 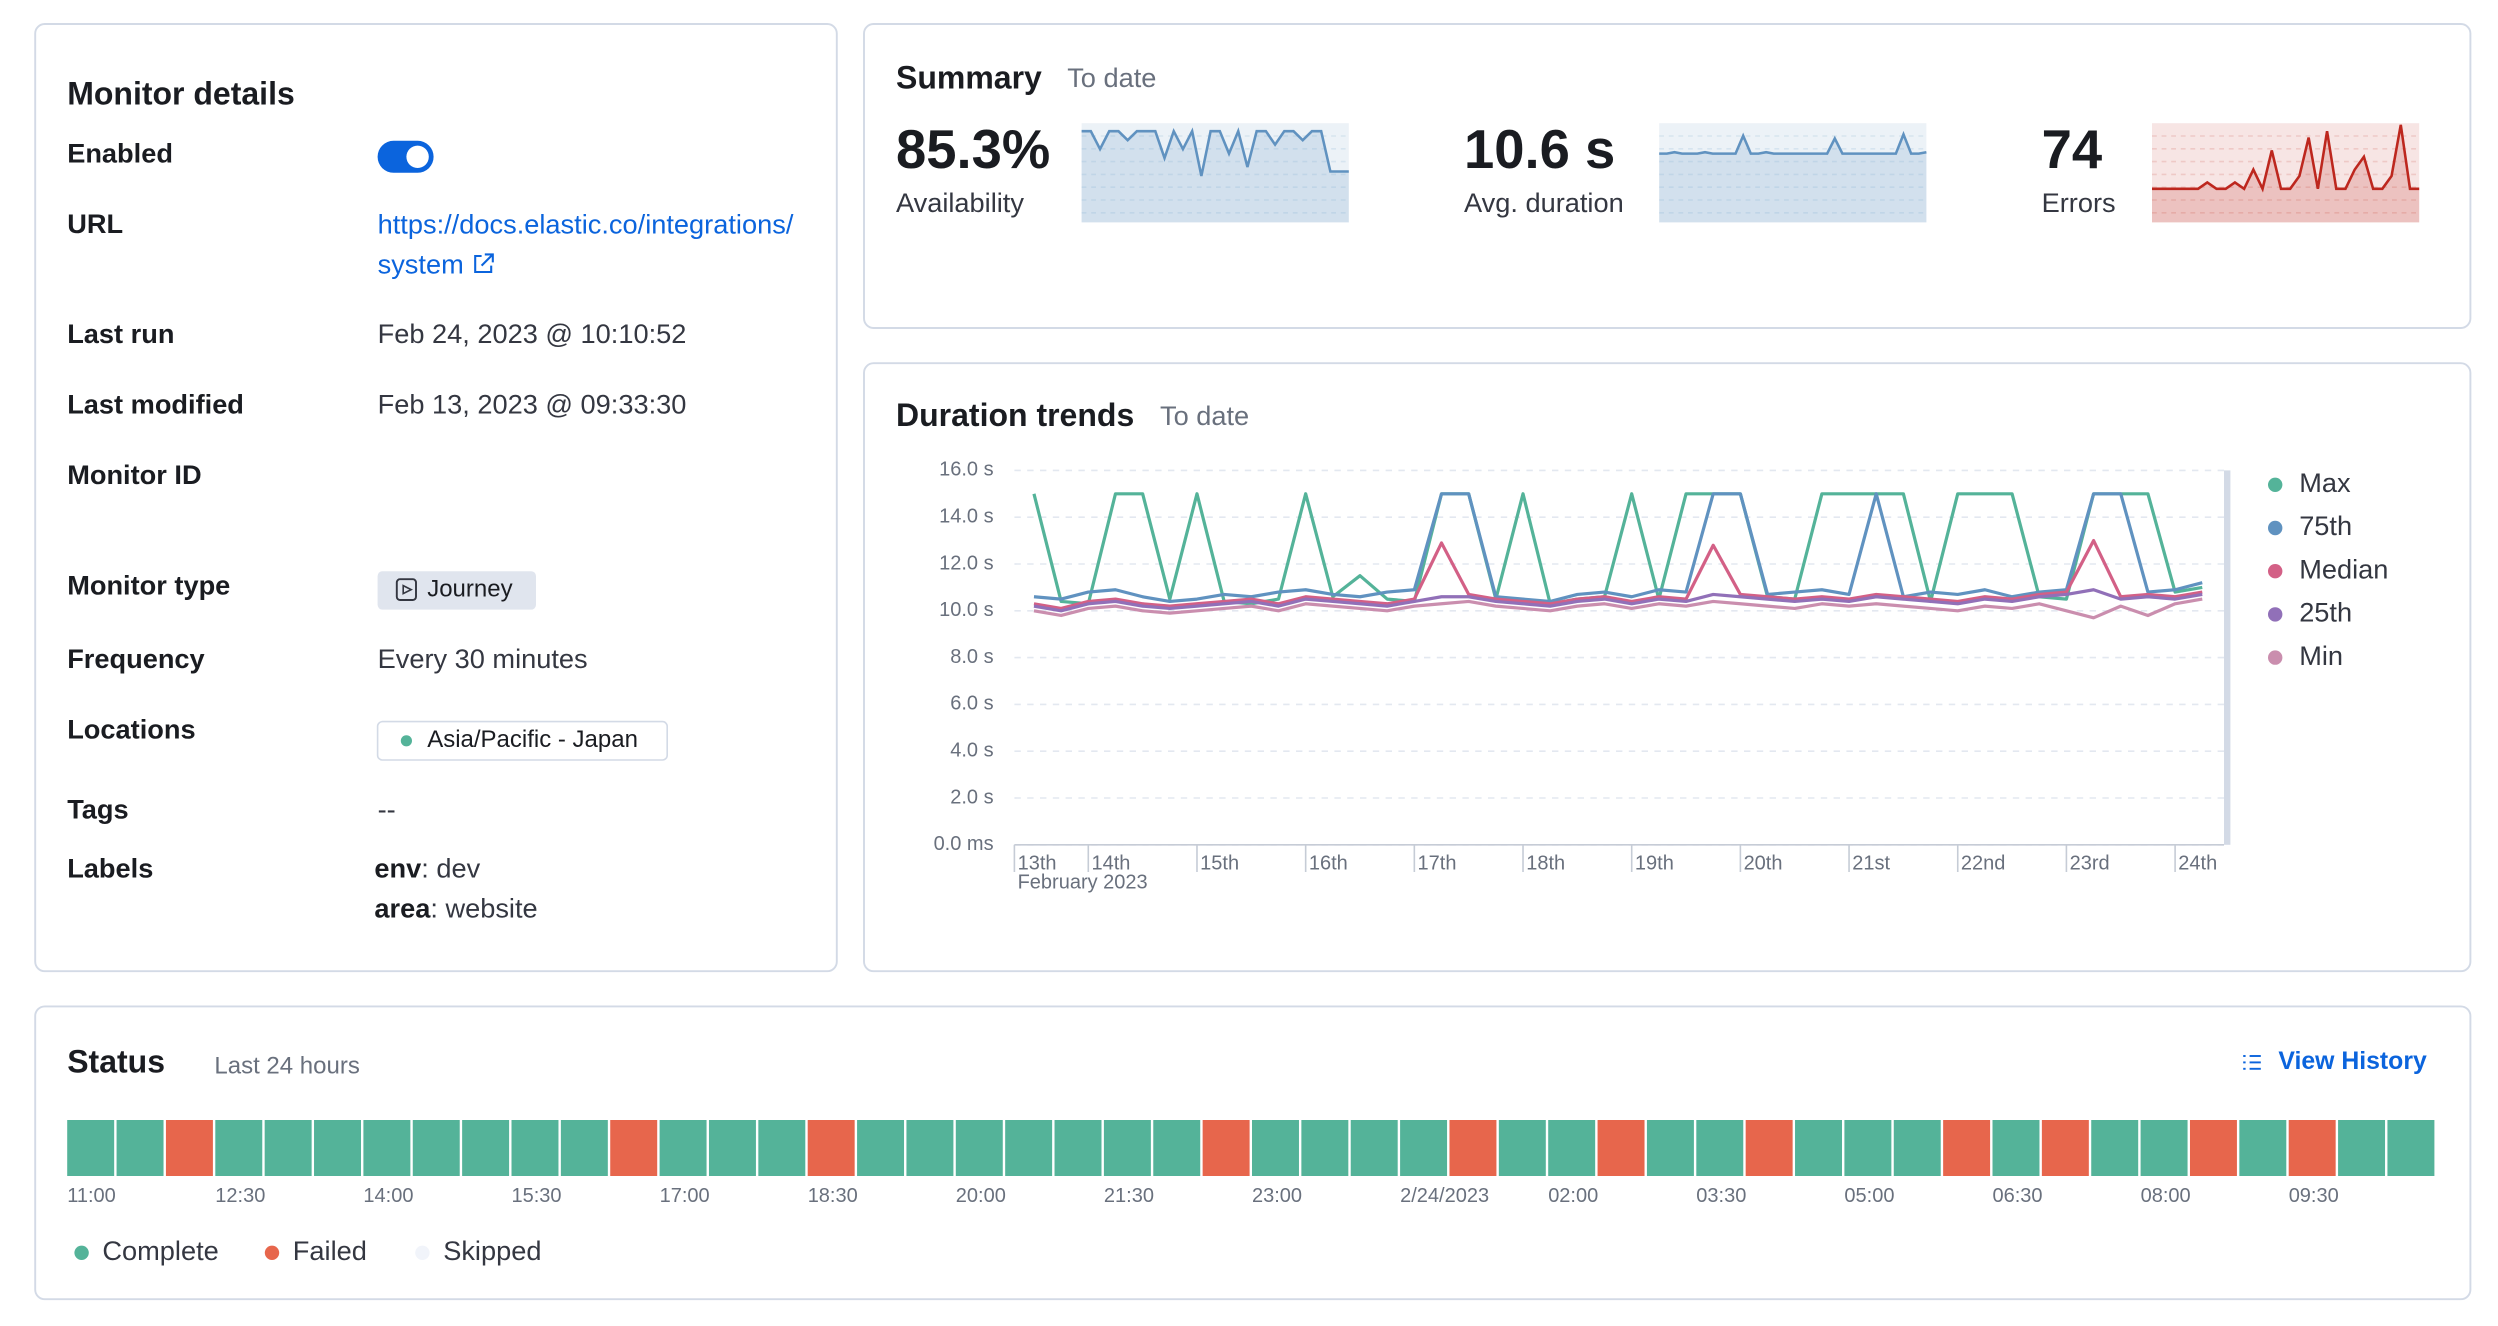 What do you see at coordinates (1654, 863) in the screenshot?
I see `x-tick-label: 19th` at bounding box center [1654, 863].